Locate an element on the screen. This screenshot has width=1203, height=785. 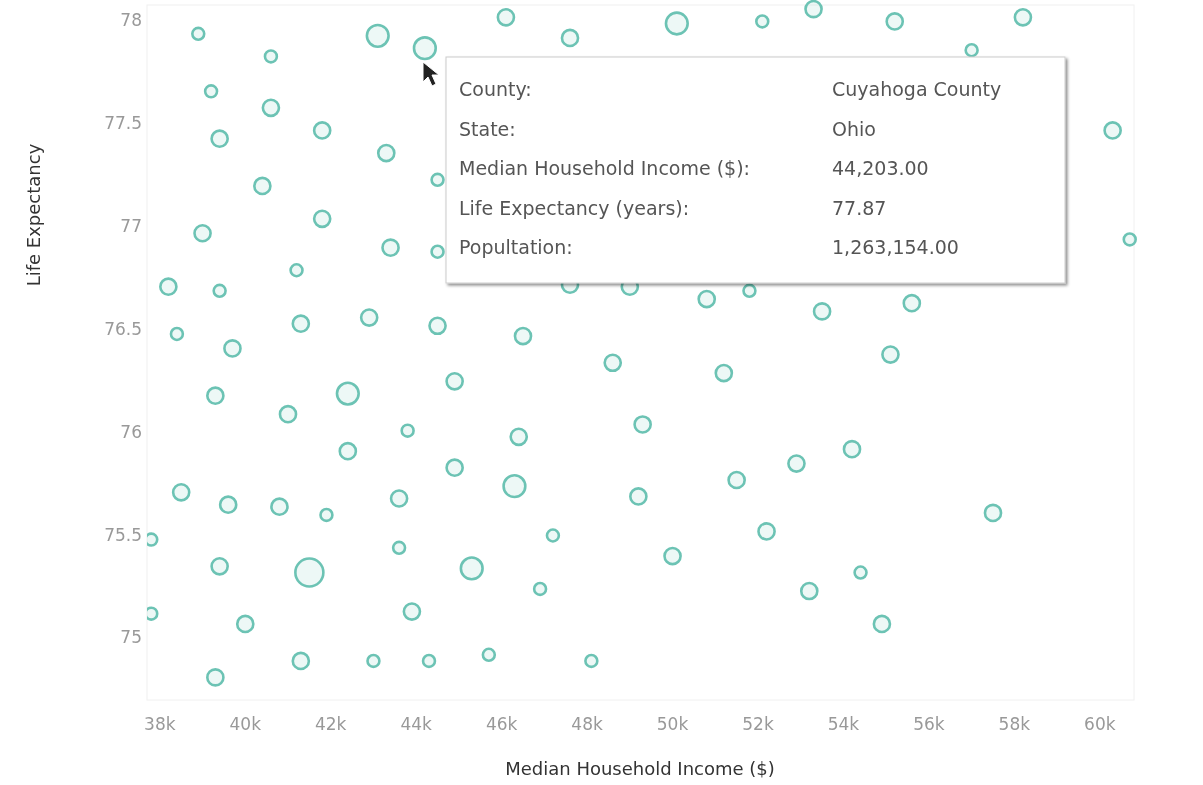
y-tick-label: 77 is located at coordinates (131, 226).